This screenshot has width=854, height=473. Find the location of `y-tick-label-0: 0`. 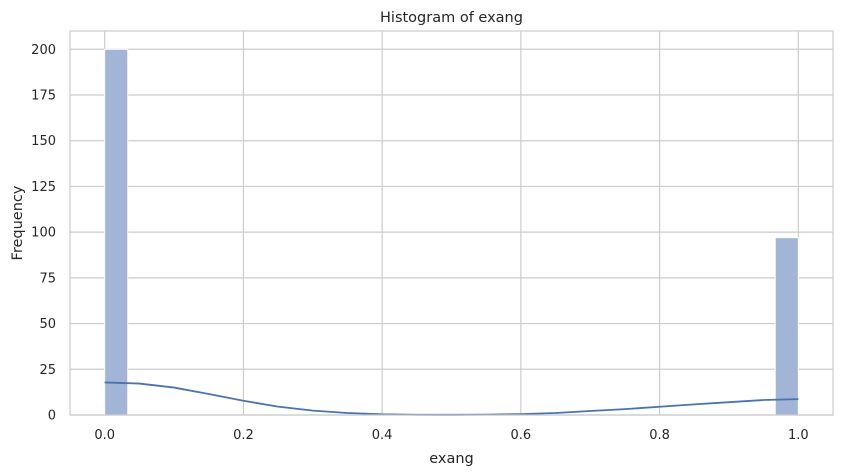

y-tick-label-0: 0 is located at coordinates (52, 416).